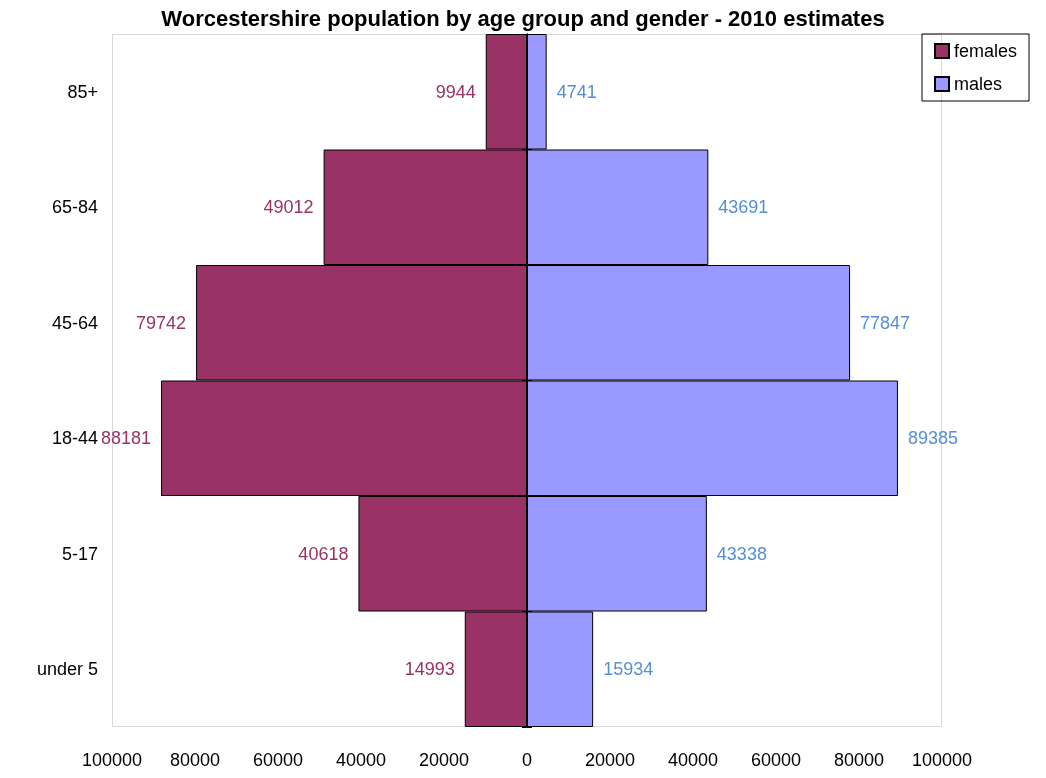 This screenshot has height=778, width=1046. I want to click on x-tick-label: 0, so click(527, 760).